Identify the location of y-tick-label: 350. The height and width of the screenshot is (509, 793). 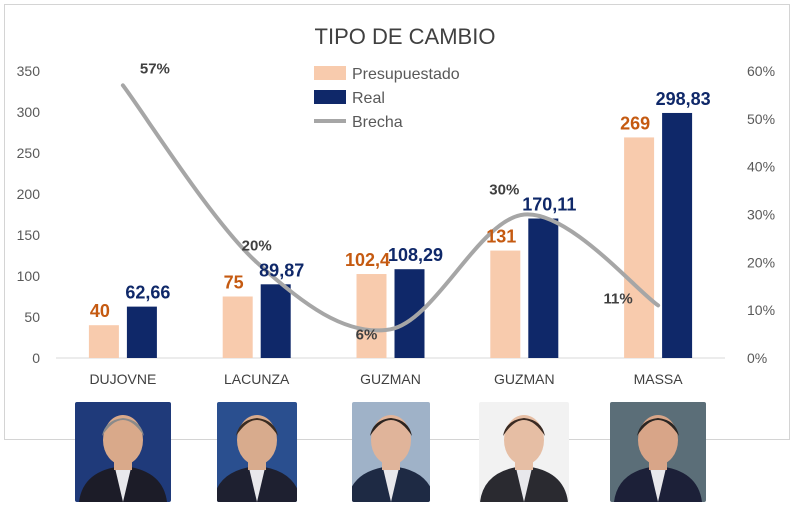
(29, 71).